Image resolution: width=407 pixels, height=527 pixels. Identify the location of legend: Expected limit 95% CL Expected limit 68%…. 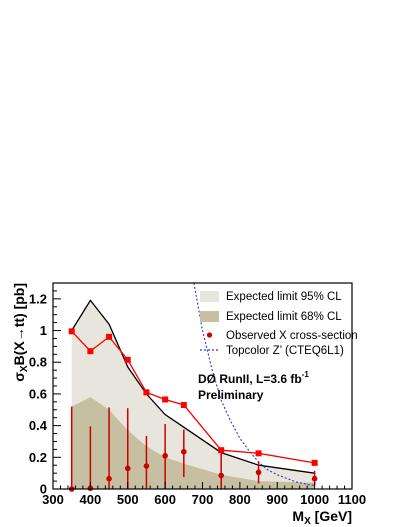
(279, 324).